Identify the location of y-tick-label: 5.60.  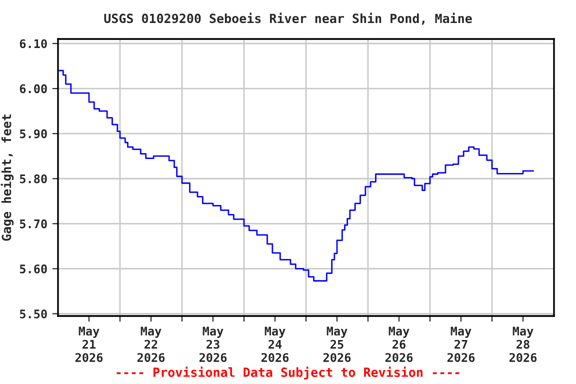
(33, 269).